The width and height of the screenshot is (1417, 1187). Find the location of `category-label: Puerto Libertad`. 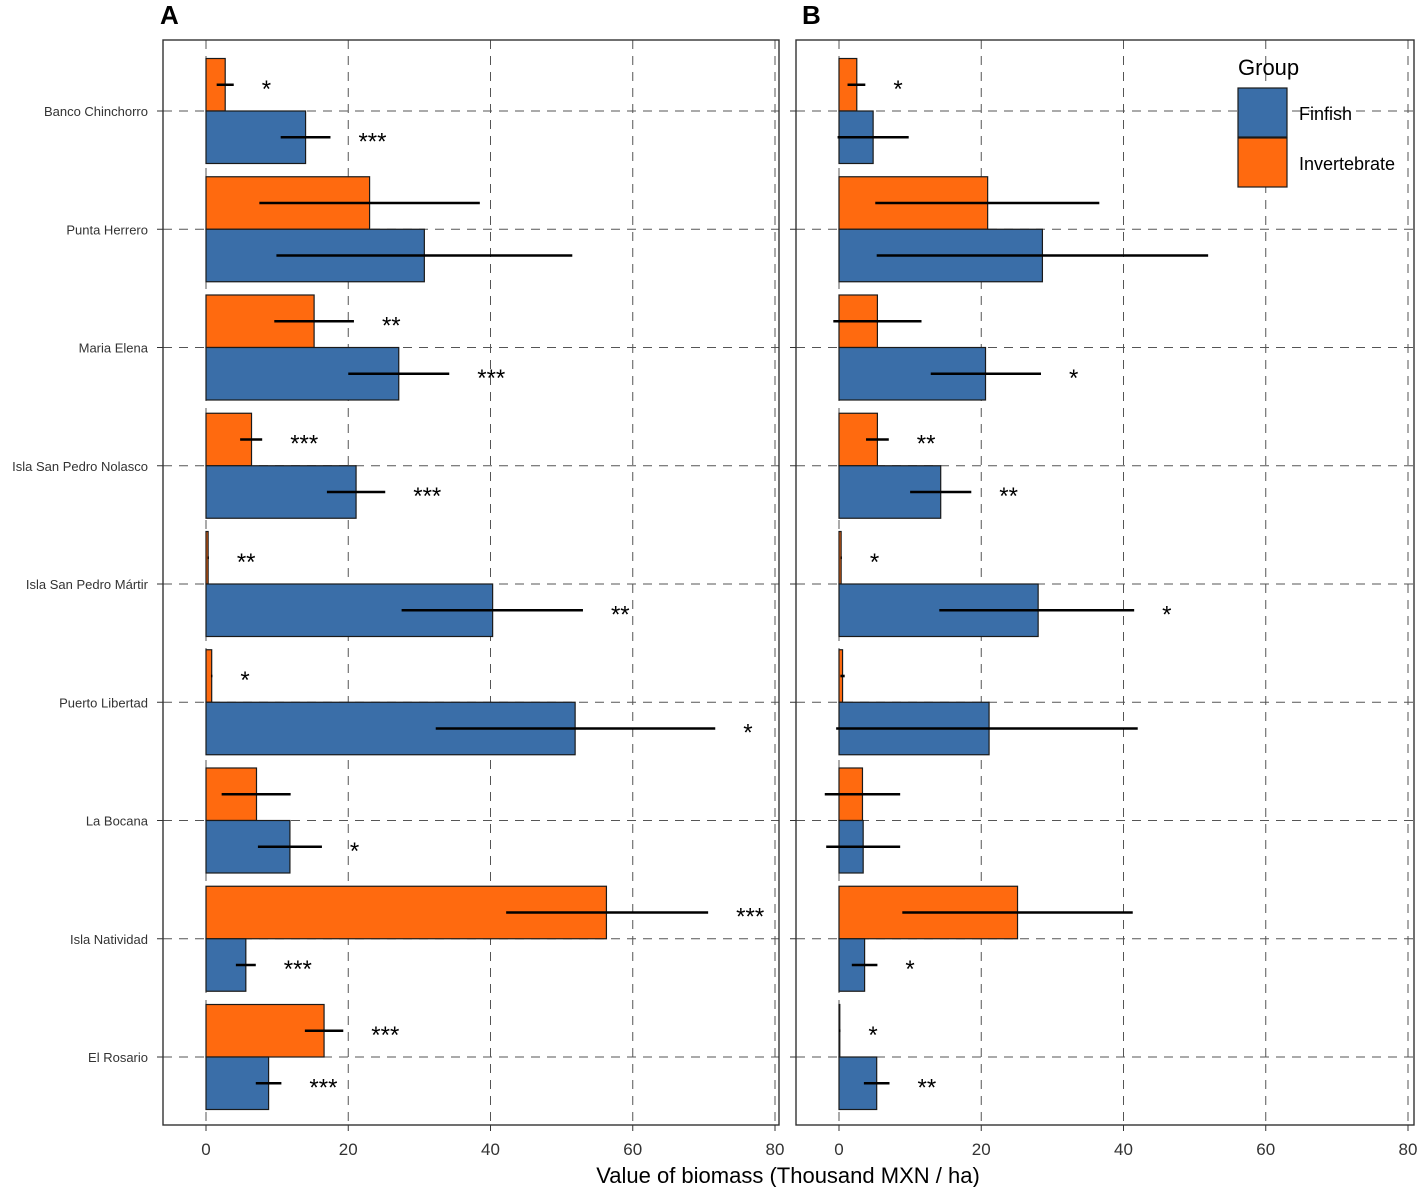

category-label: Puerto Libertad is located at coordinates (103, 702).